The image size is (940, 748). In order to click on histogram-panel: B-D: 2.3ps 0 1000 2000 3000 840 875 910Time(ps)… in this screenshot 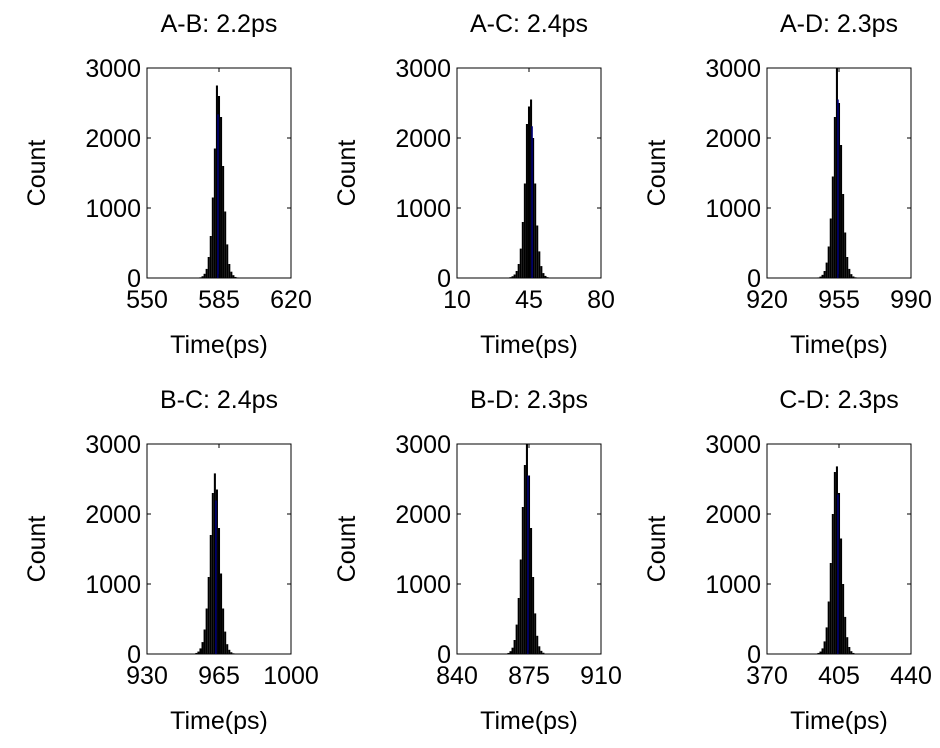, I will do `click(477, 560)`.